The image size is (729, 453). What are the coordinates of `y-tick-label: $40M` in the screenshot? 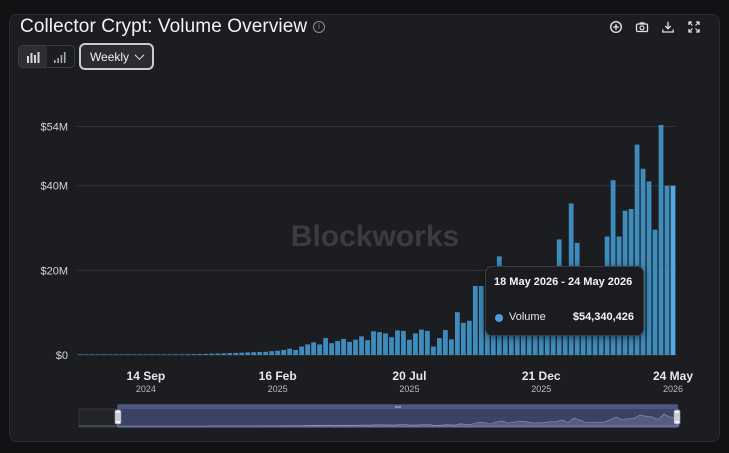 It's located at (54, 187).